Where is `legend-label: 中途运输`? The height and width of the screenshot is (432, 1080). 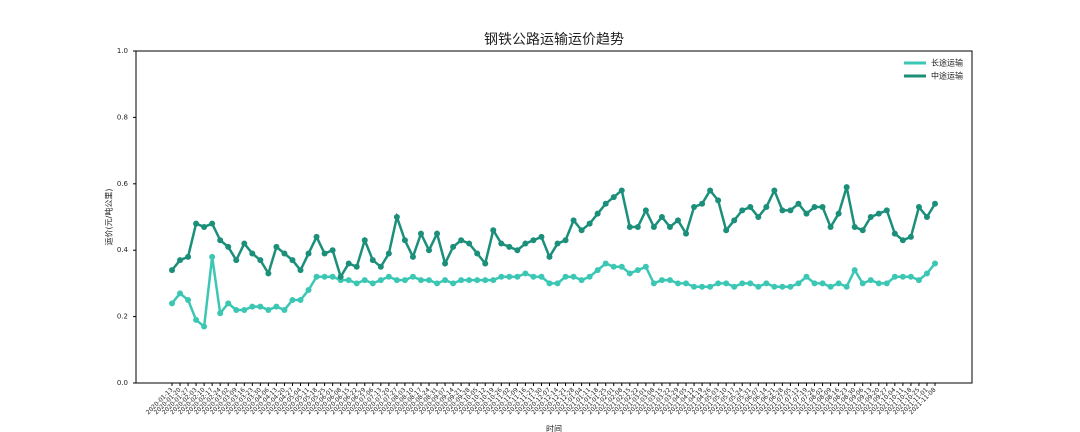 legend-label: 中途运输 is located at coordinates (947, 76).